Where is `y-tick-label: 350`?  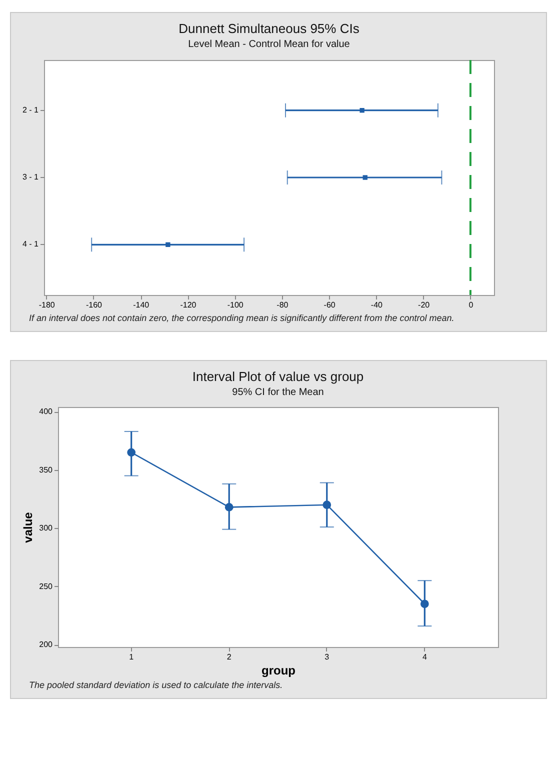
y-tick-label: 350 is located at coordinates (46, 469).